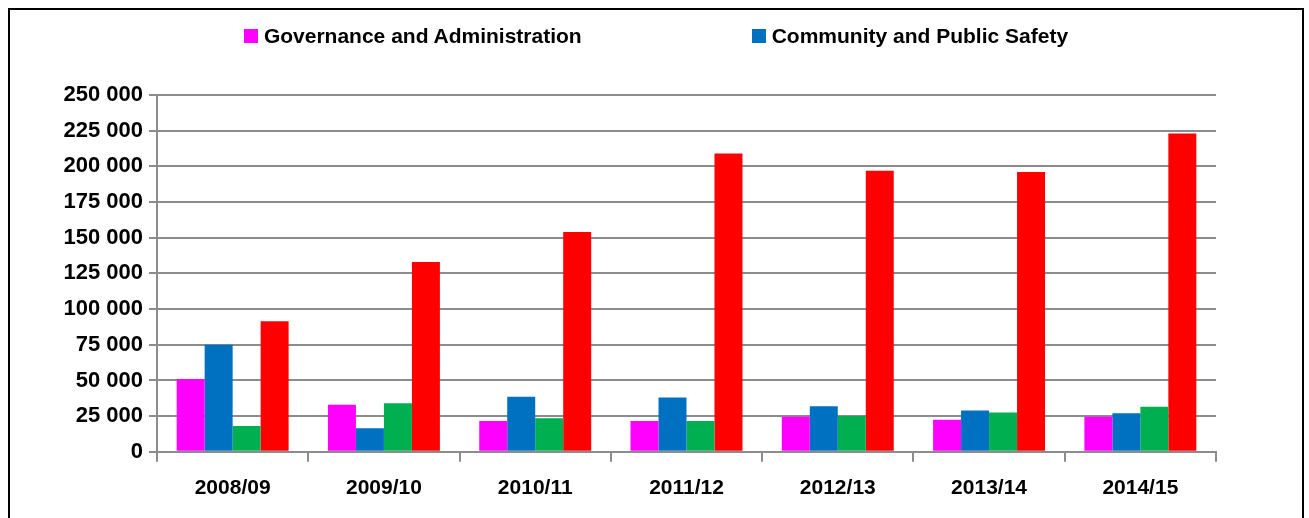 The height and width of the screenshot is (518, 1309). What do you see at coordinates (103, 165) in the screenshot?
I see `y-tick-label: 200 000` at bounding box center [103, 165].